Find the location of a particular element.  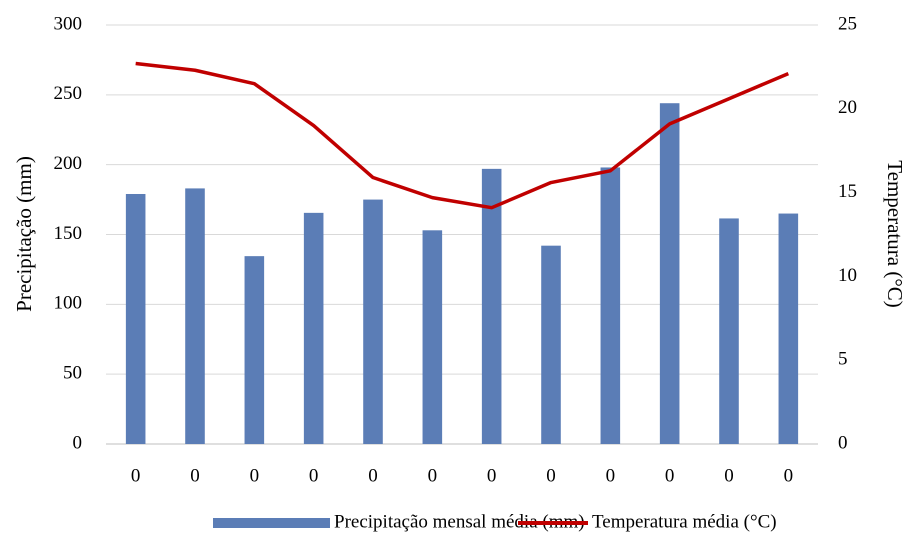

y-tick-label: 100 is located at coordinates (68, 303).